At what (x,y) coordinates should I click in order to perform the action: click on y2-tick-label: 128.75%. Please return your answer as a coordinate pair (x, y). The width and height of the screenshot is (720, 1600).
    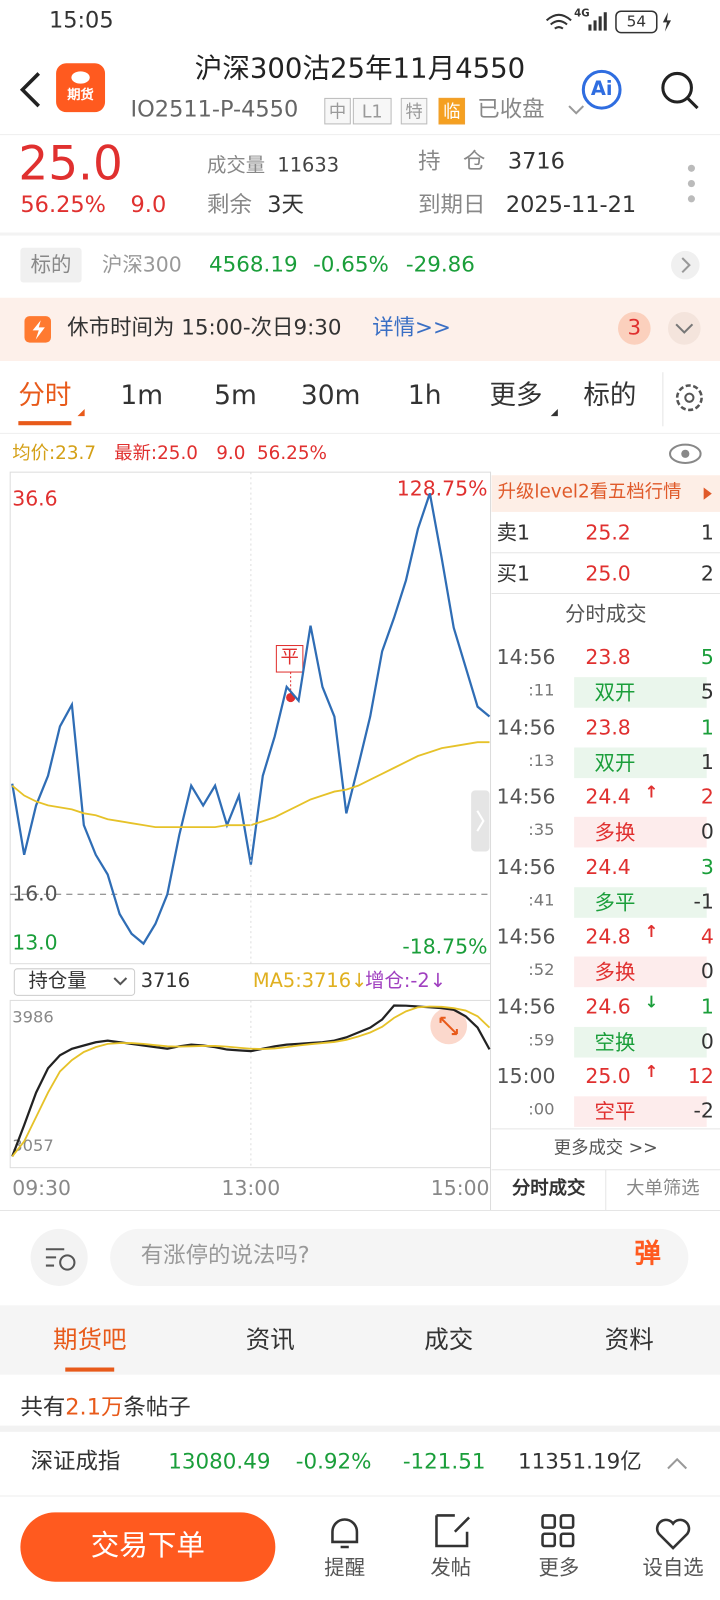
    Looking at the image, I should click on (442, 489).